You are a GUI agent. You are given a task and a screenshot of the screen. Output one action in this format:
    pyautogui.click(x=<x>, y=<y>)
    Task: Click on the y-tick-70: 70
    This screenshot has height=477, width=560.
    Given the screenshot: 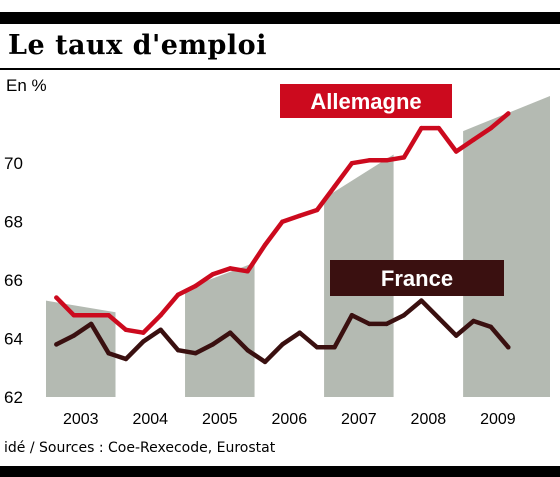 What is the action you would take?
    pyautogui.click(x=13, y=163)
    